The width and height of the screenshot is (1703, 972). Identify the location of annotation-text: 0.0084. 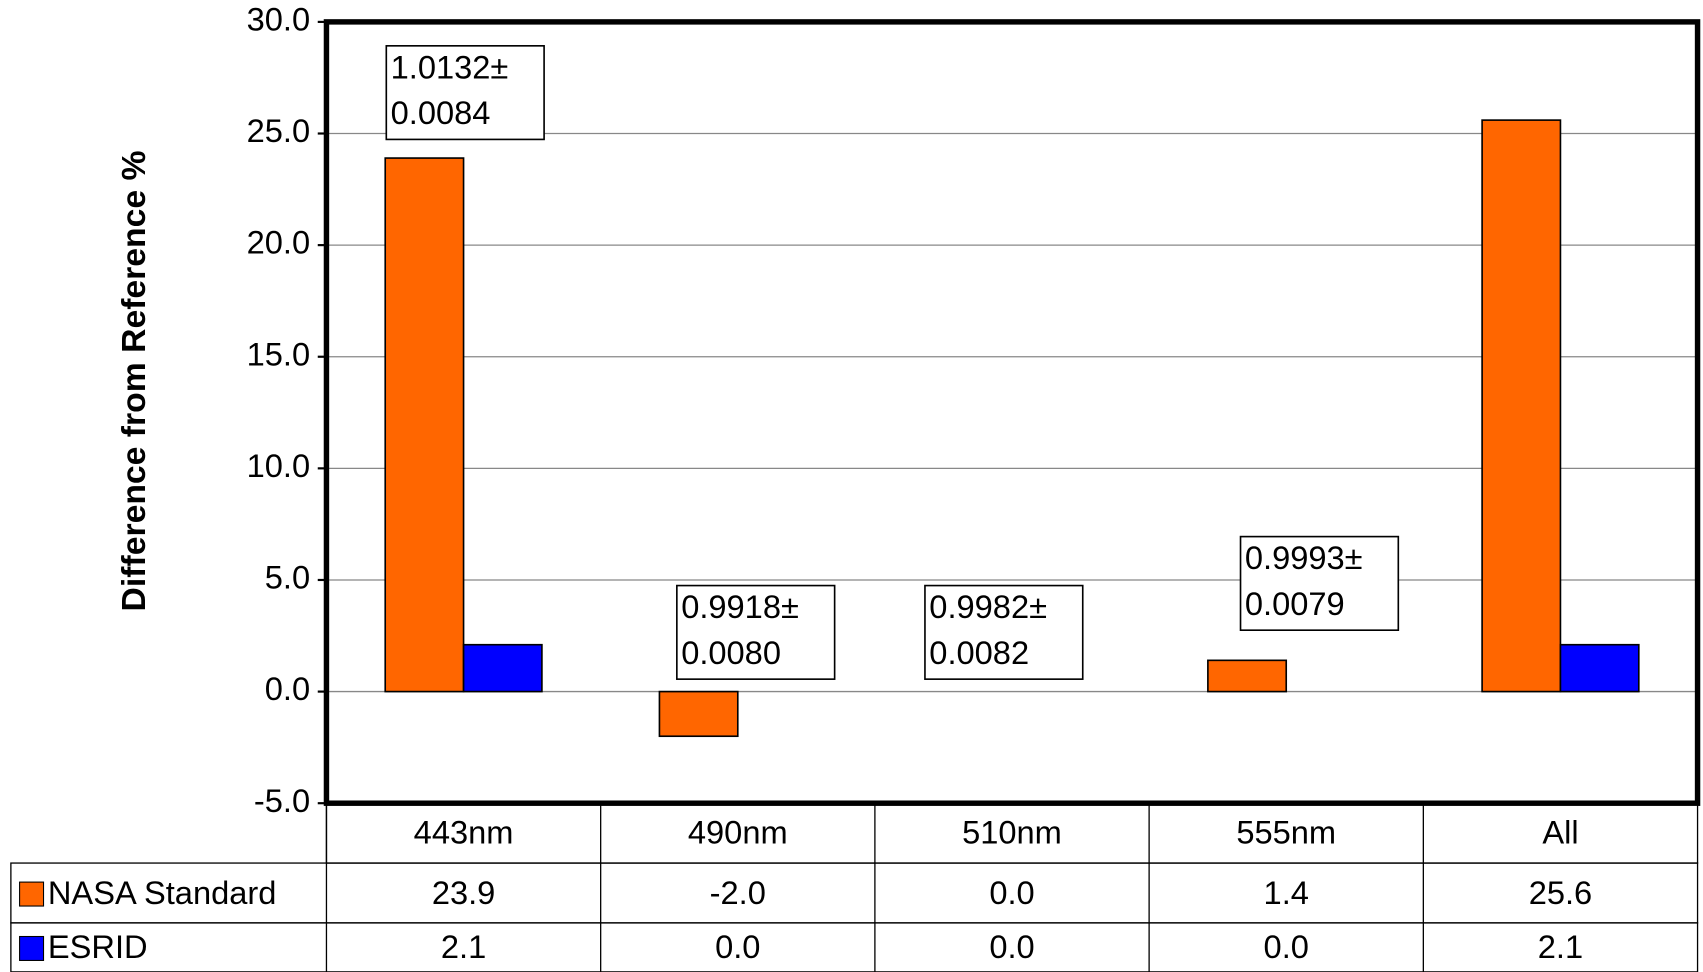
(441, 112).